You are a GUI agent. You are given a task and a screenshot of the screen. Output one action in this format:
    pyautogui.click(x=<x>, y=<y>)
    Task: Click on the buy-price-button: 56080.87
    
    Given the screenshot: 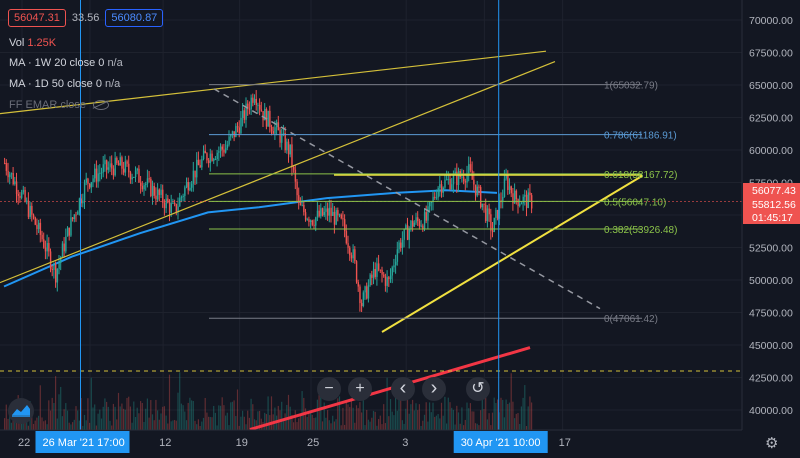 What is the action you would take?
    pyautogui.click(x=134, y=18)
    